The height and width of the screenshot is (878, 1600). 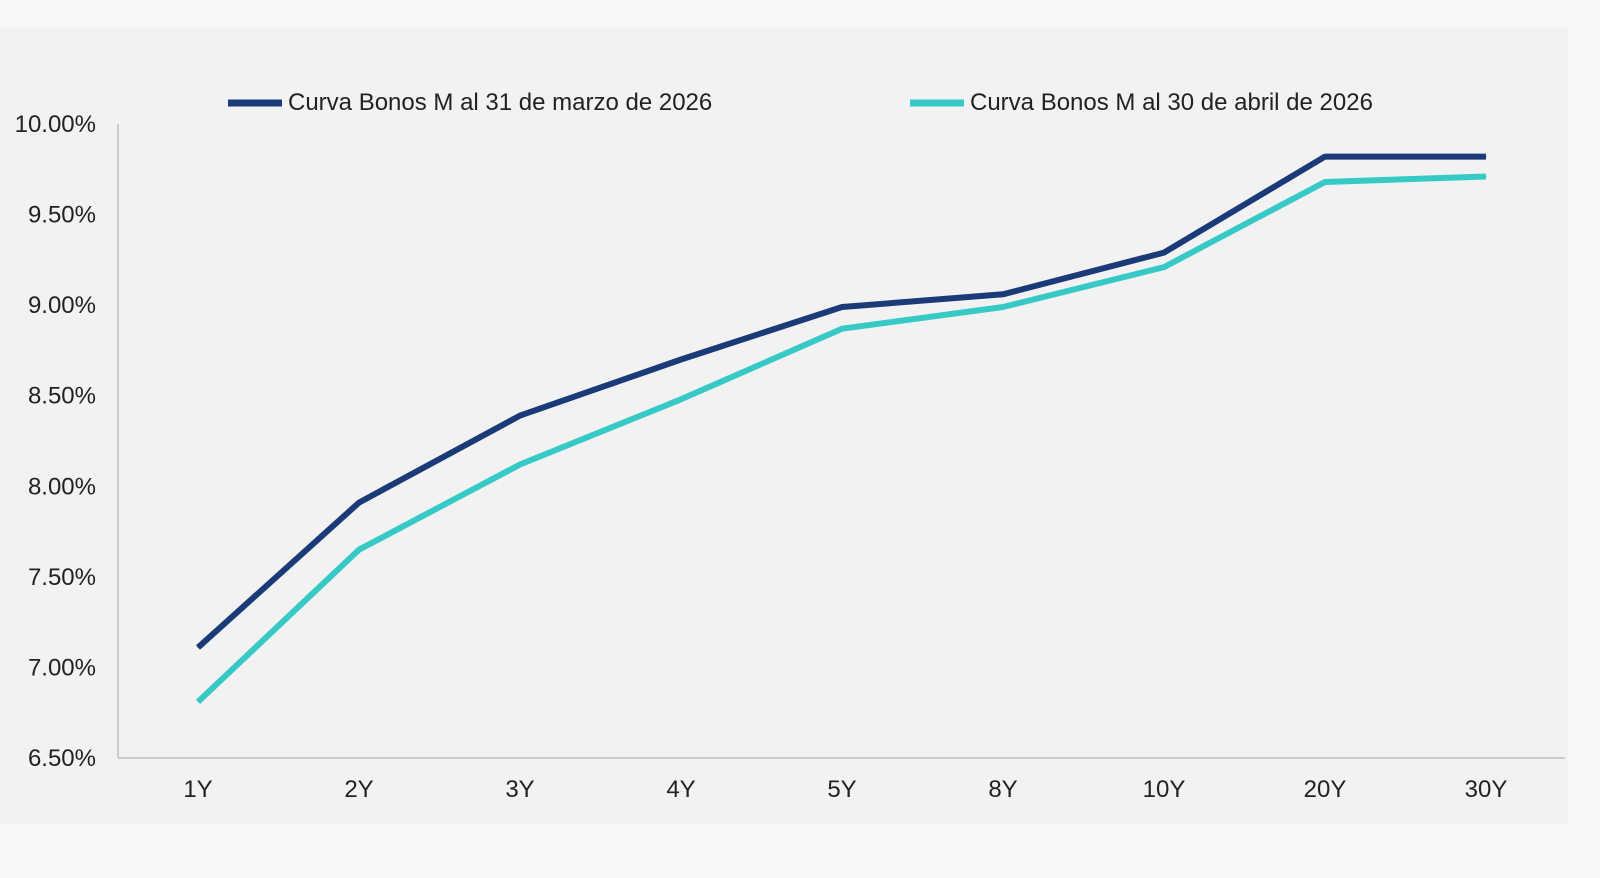 I want to click on y-tick-label: 8.50%, so click(x=62, y=396).